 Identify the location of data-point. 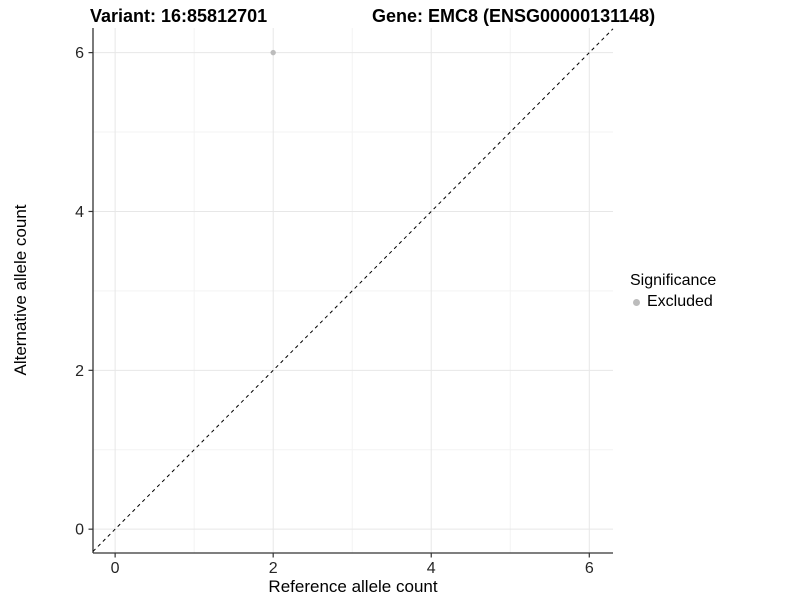
(273, 52).